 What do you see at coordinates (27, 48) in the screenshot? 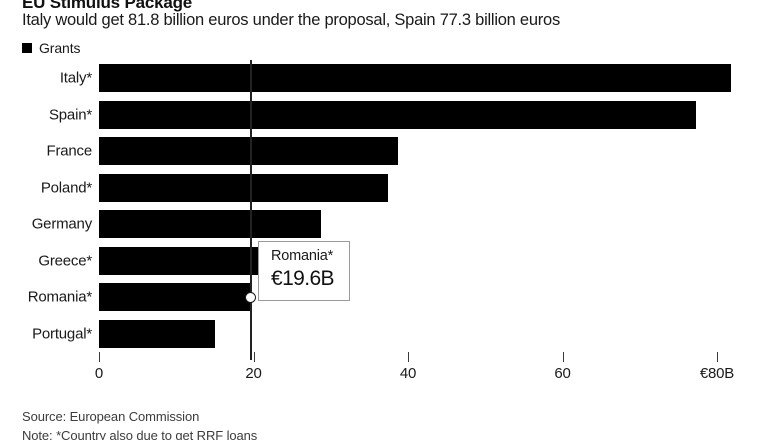
I see `legend-swatch-grants-icon` at bounding box center [27, 48].